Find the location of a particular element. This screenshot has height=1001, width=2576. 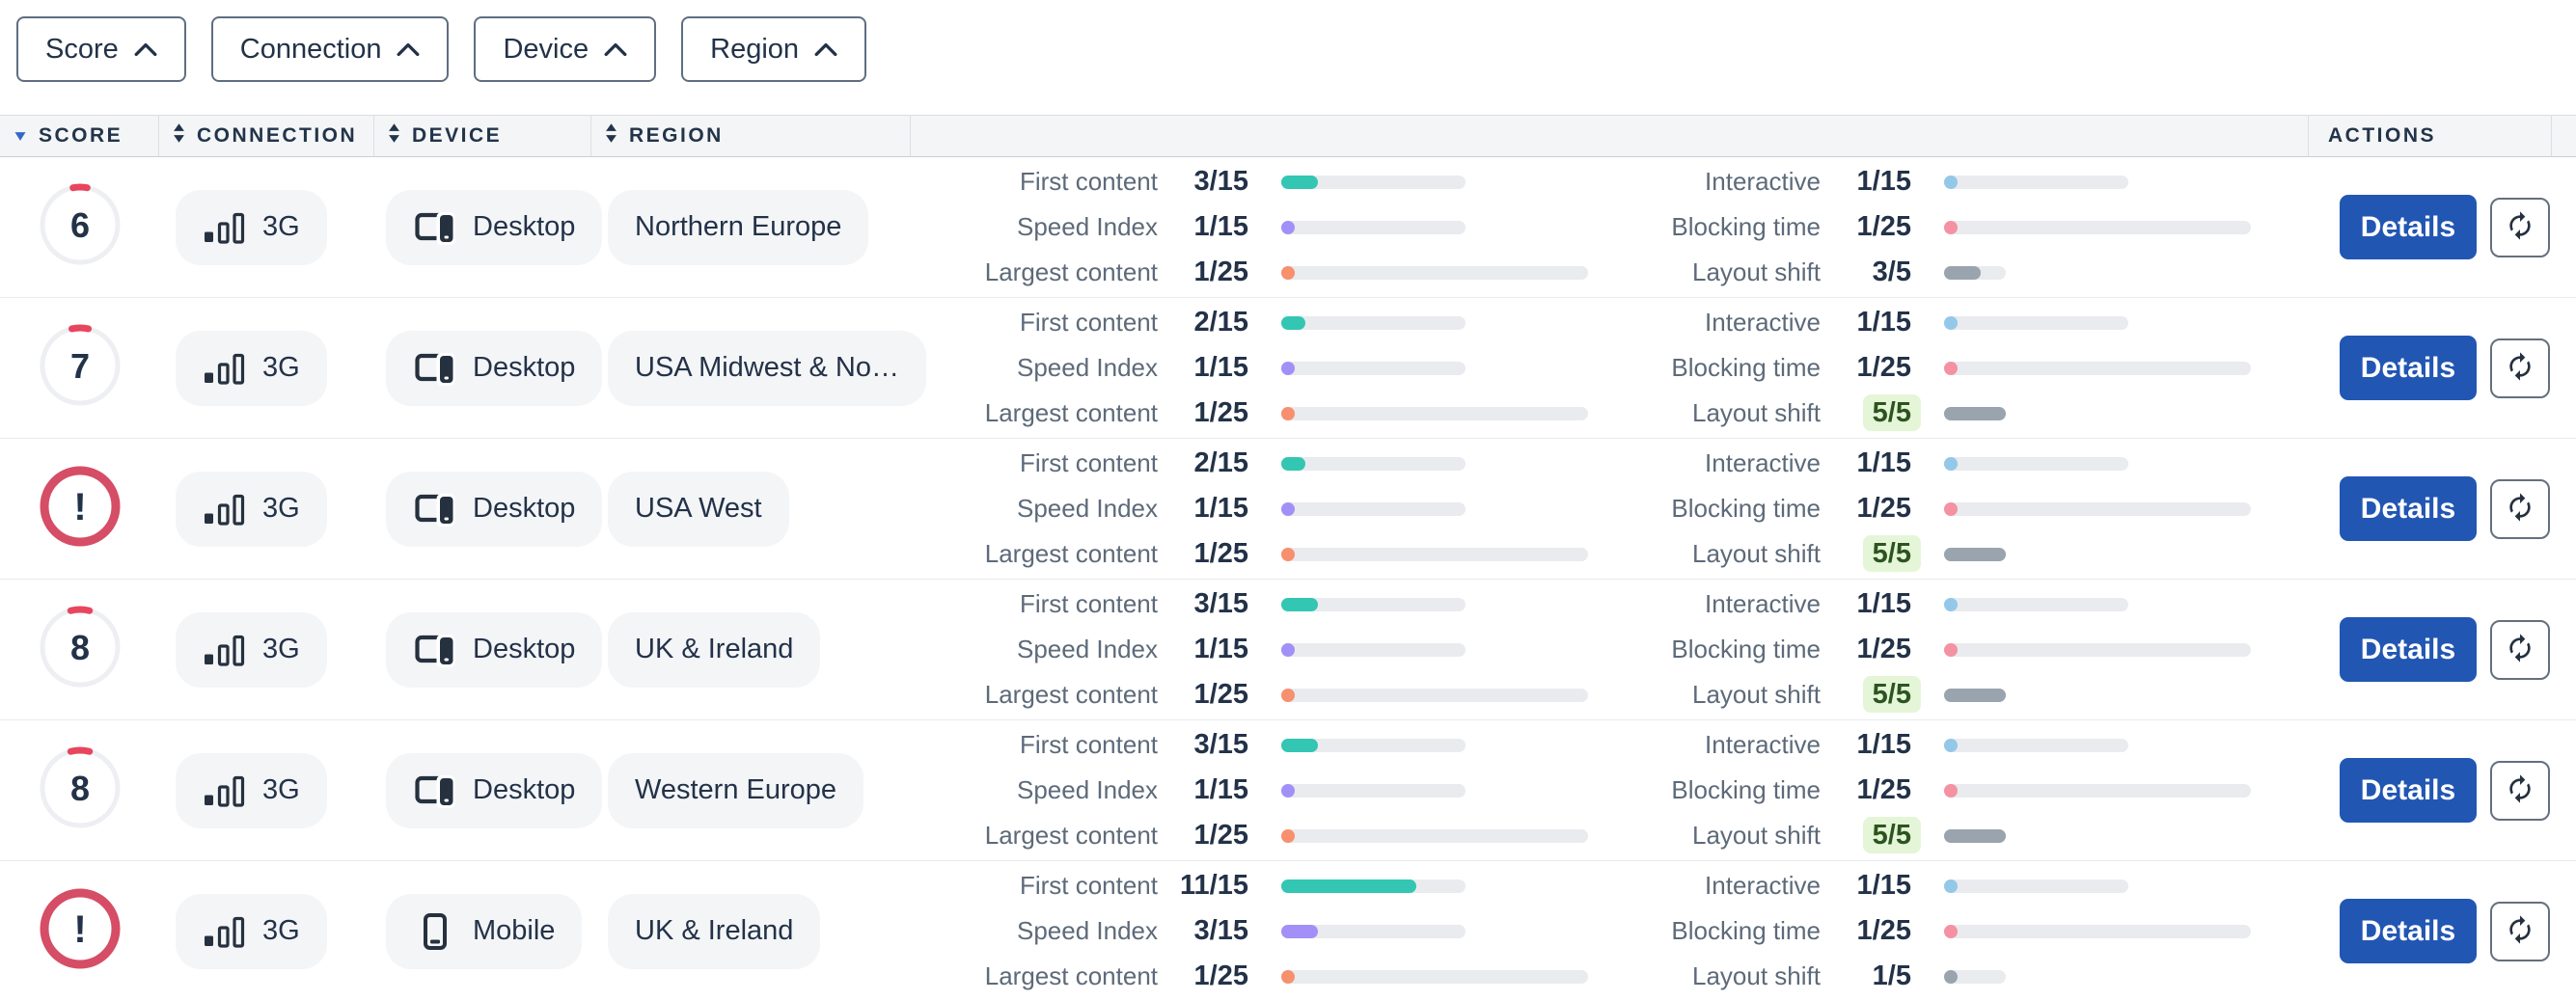

column-header-device: DEVICE is located at coordinates (482, 136).